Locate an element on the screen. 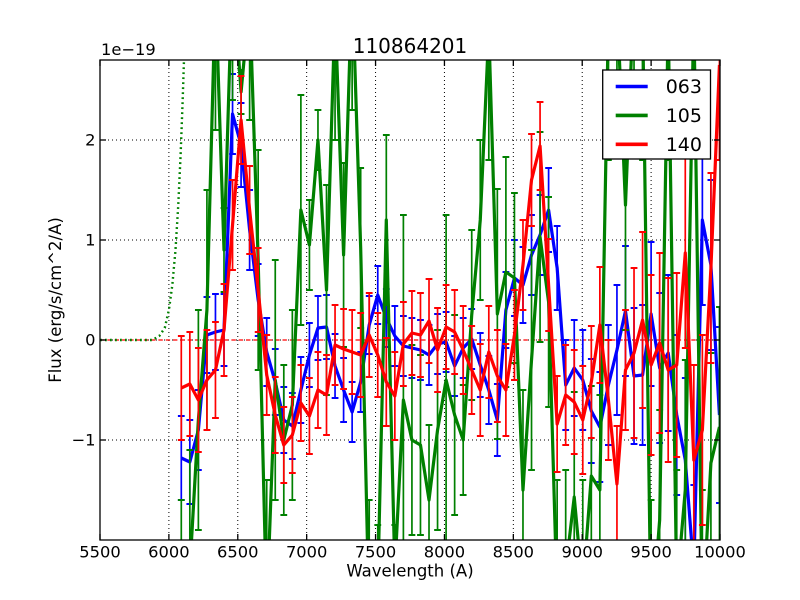 The width and height of the screenshot is (800, 600). x-tick-label: 7000 is located at coordinates (306, 552).